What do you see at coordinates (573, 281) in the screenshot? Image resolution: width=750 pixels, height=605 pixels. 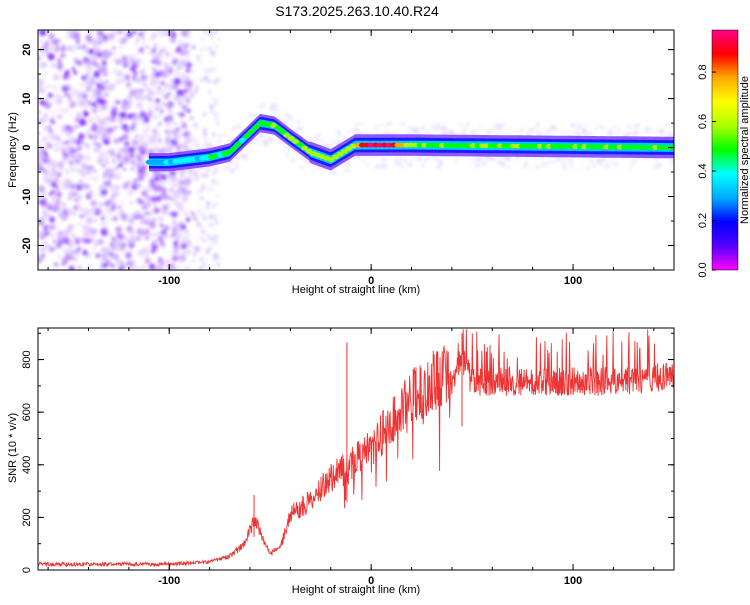 I see `x-tick-label: 100` at bounding box center [573, 281].